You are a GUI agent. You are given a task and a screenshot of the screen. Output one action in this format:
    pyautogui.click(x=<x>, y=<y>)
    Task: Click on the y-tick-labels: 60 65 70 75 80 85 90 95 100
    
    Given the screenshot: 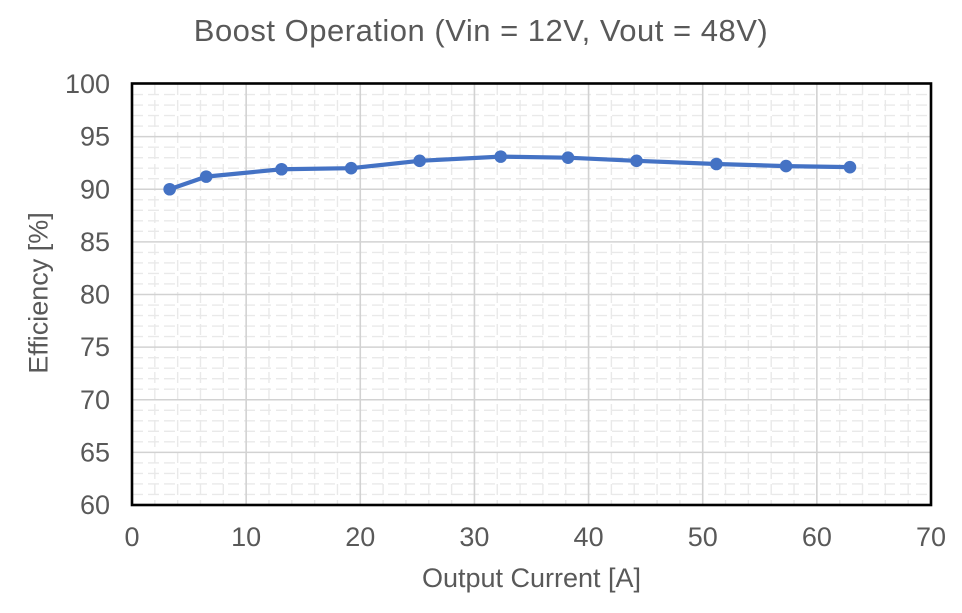 What is the action you would take?
    pyautogui.click(x=87, y=294)
    